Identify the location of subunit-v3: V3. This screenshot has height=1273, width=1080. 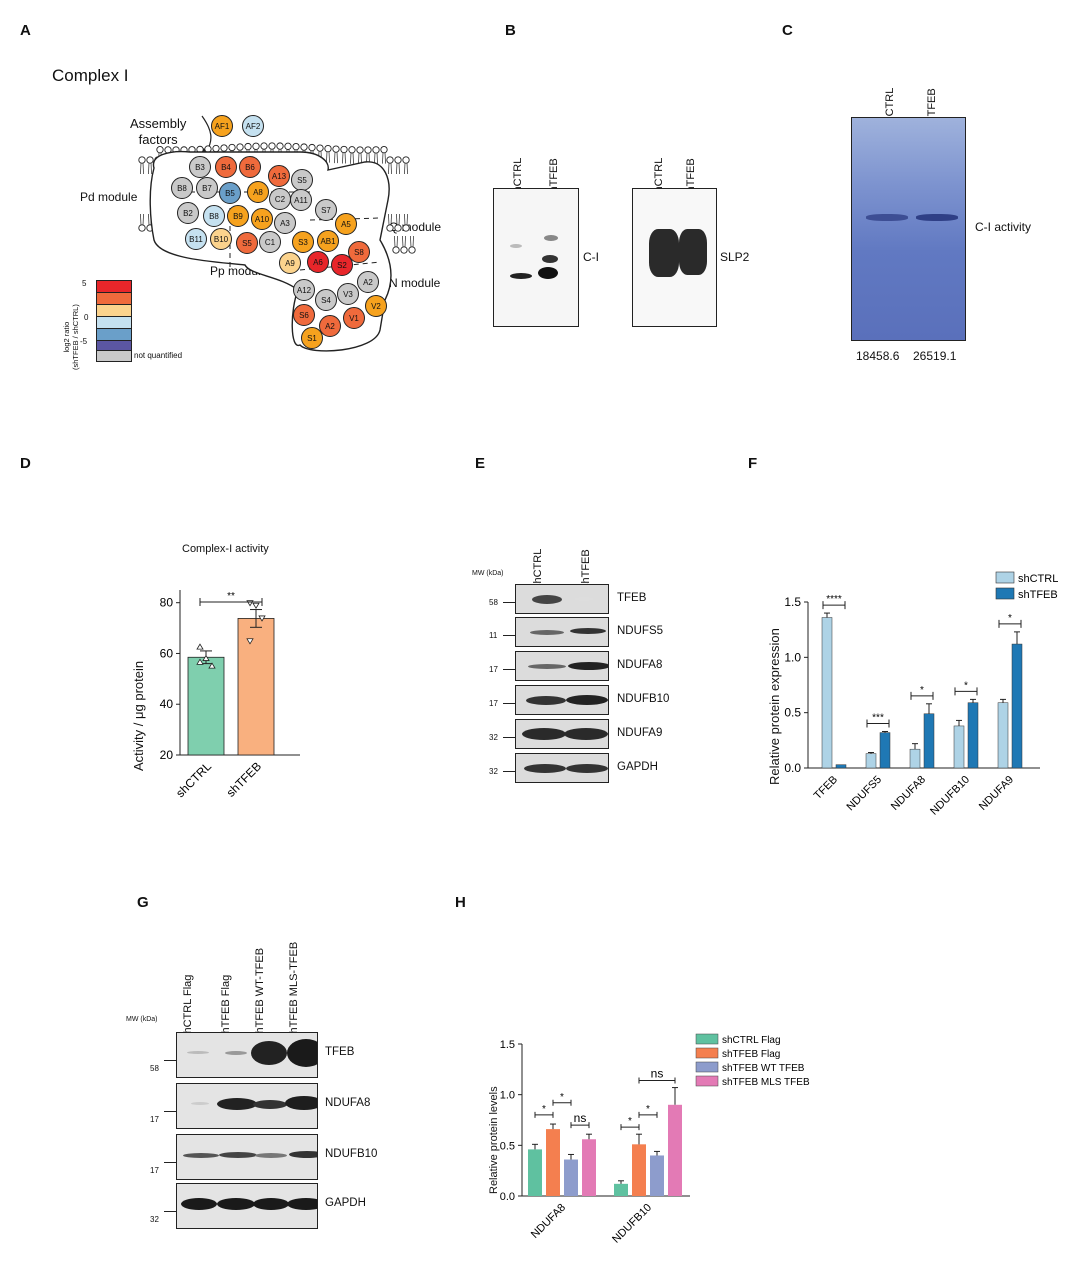
(348, 294).